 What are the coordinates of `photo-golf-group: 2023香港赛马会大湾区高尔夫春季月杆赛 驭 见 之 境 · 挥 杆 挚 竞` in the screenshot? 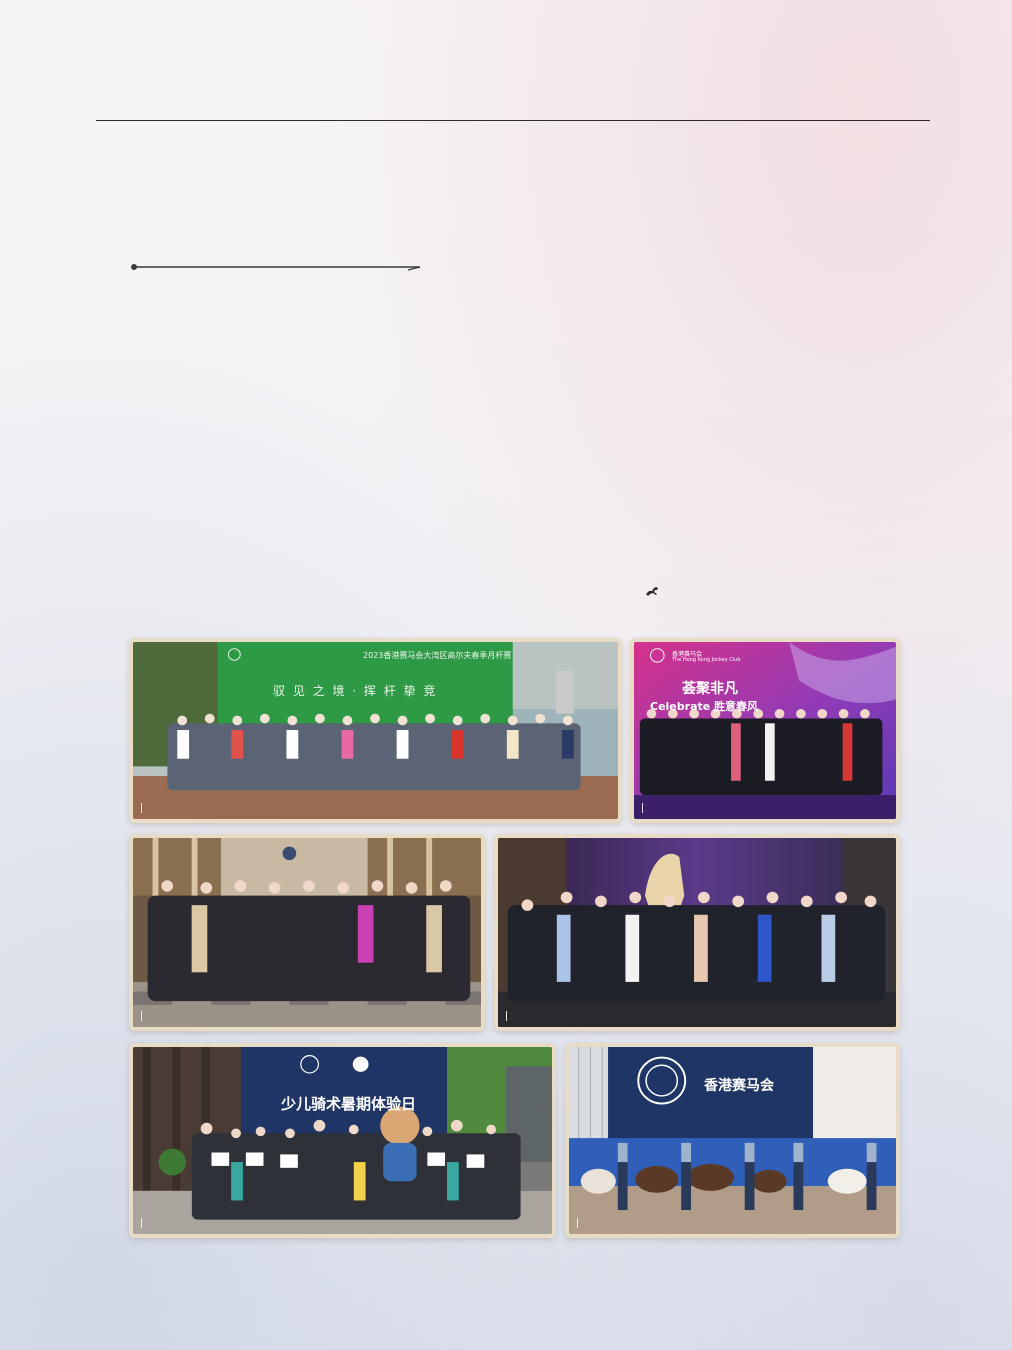 It's located at (375, 730).